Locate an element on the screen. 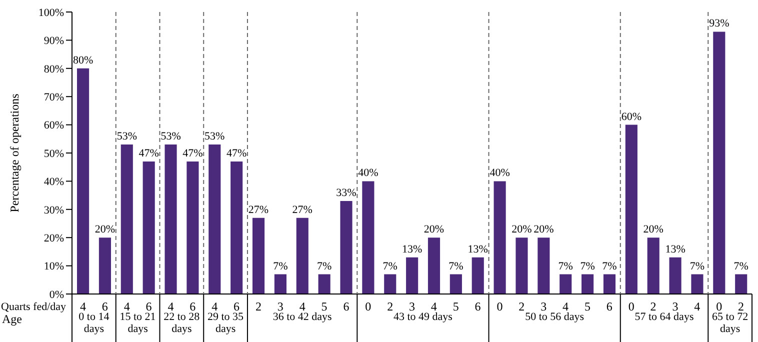 The width and height of the screenshot is (758, 342). y-tick-label: 20% is located at coordinates (54, 238).